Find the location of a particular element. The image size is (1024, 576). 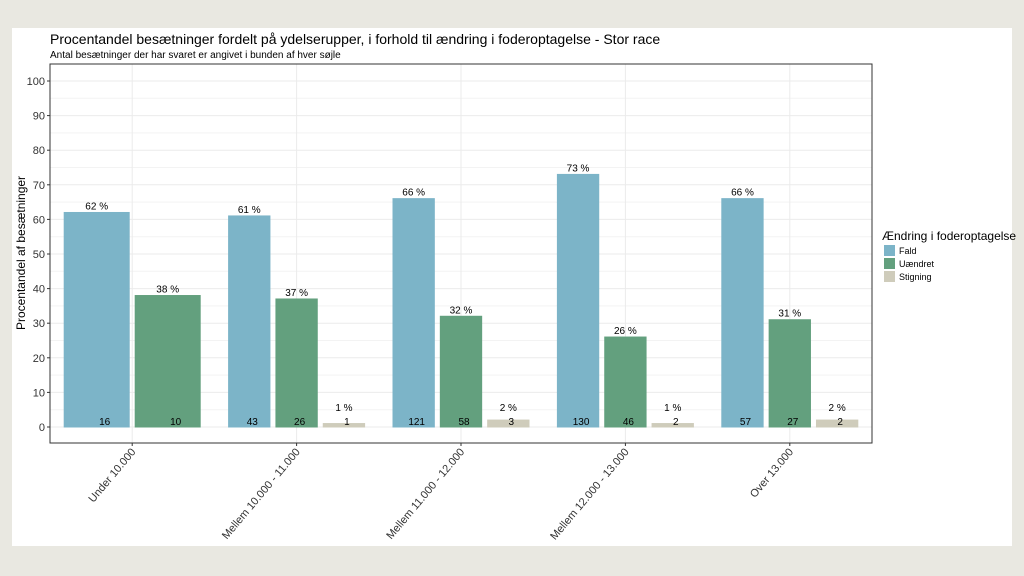

y-tick-label: 30 is located at coordinates (39, 324).